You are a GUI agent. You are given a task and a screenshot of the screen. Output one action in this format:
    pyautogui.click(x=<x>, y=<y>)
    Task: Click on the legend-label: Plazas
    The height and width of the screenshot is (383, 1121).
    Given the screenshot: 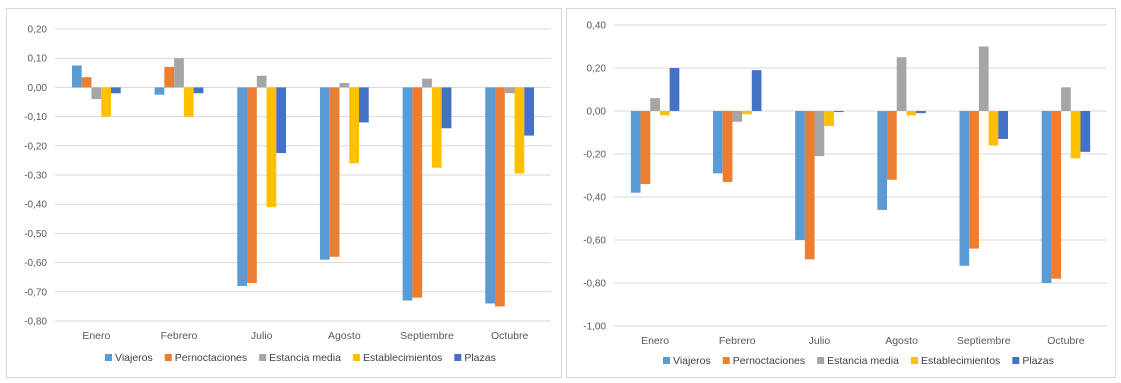 What is the action you would take?
    pyautogui.click(x=1038, y=361)
    